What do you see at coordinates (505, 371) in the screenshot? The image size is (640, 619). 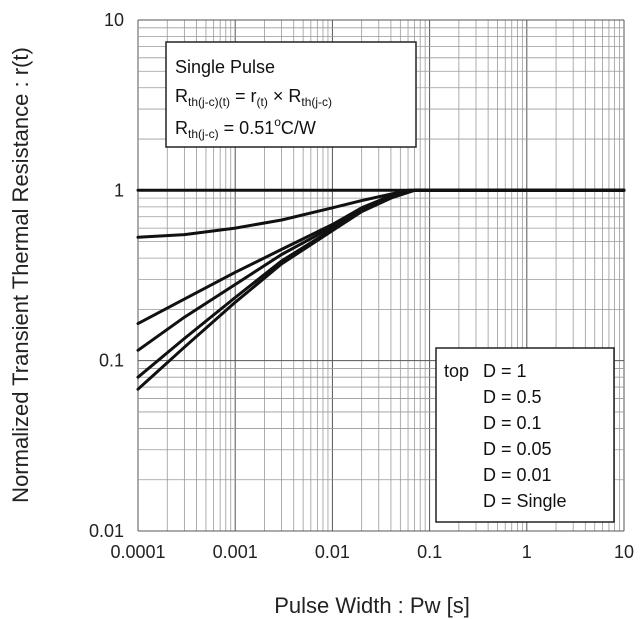 I see `legend-entry-1: D = 1` at bounding box center [505, 371].